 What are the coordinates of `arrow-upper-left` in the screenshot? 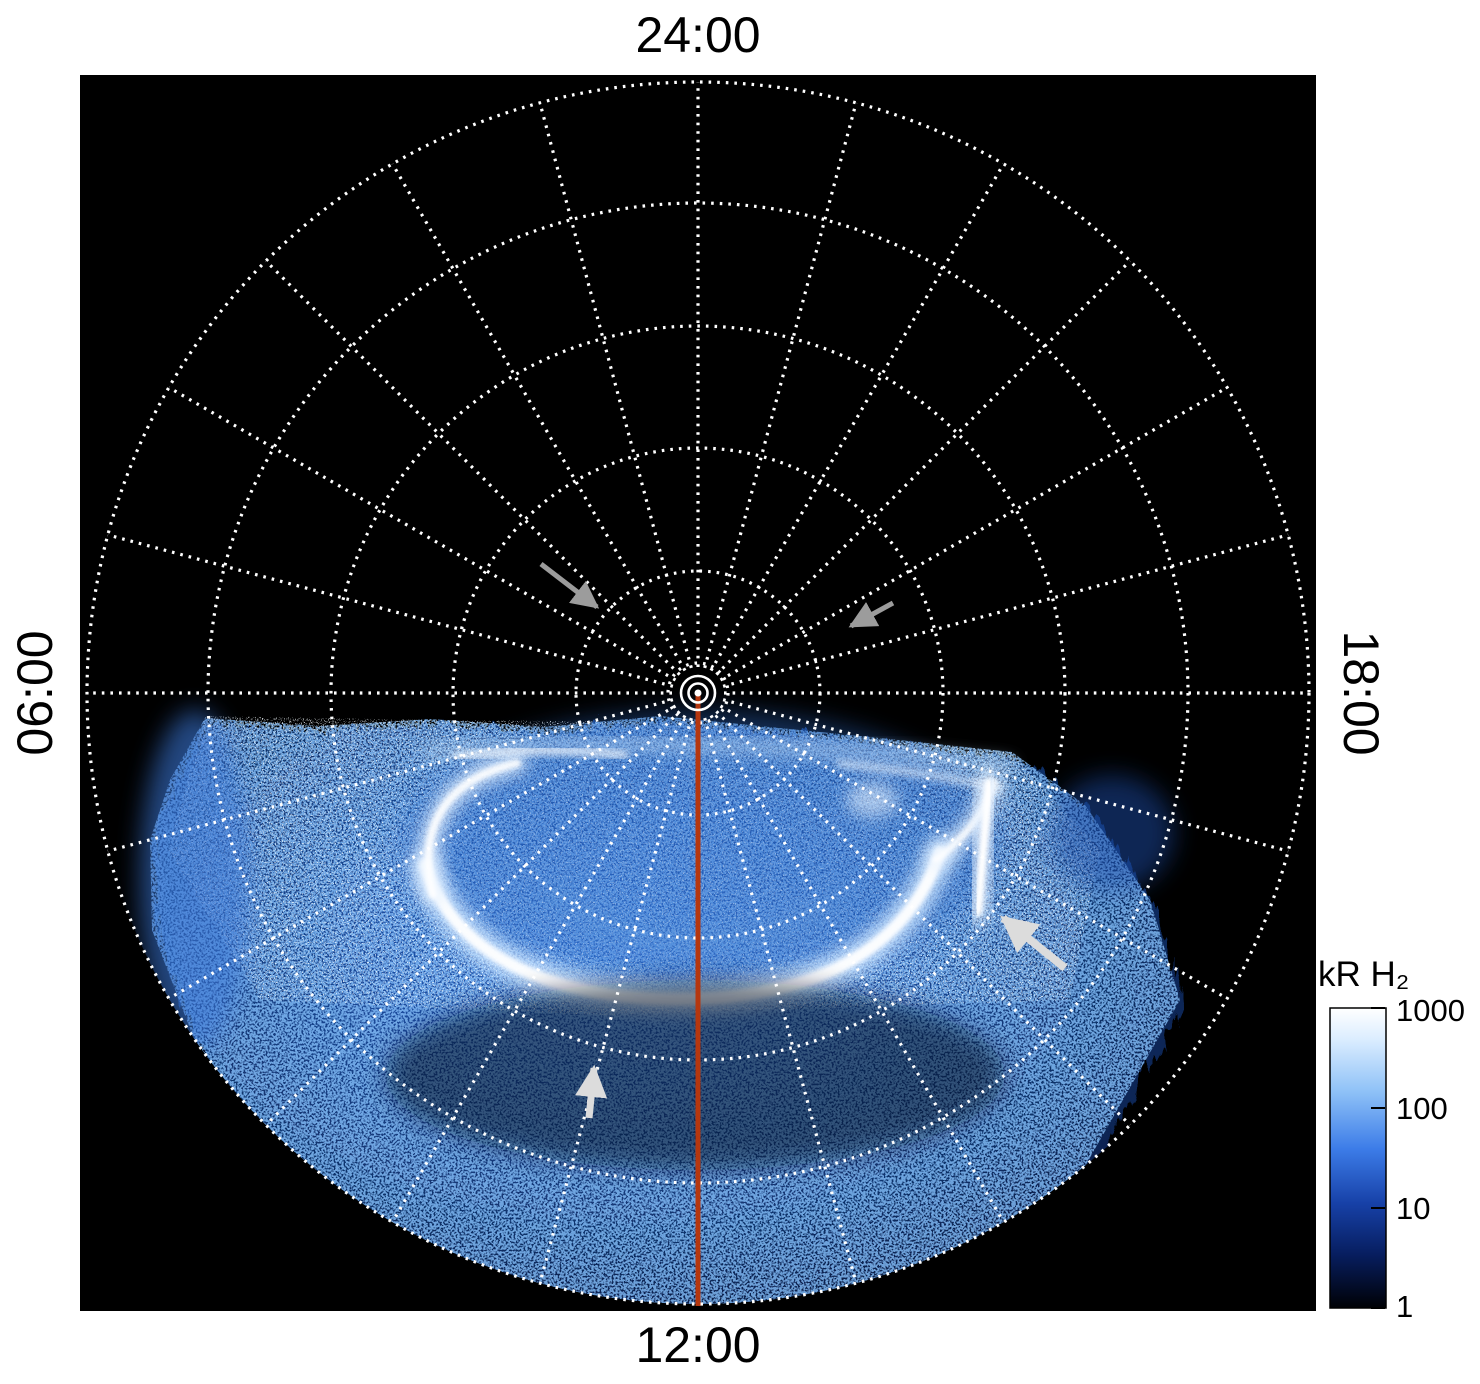 It's located at (569, 585).